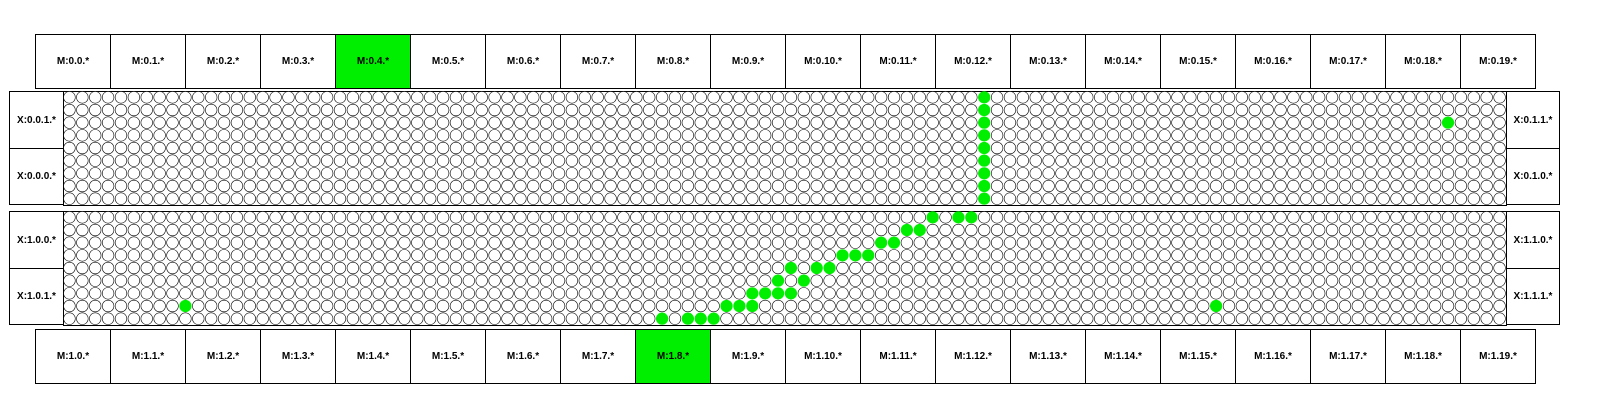 The image size is (1600, 400). Describe the element at coordinates (1348, 356) in the screenshot. I see `bottom-module-17: M:1.17.*` at that location.